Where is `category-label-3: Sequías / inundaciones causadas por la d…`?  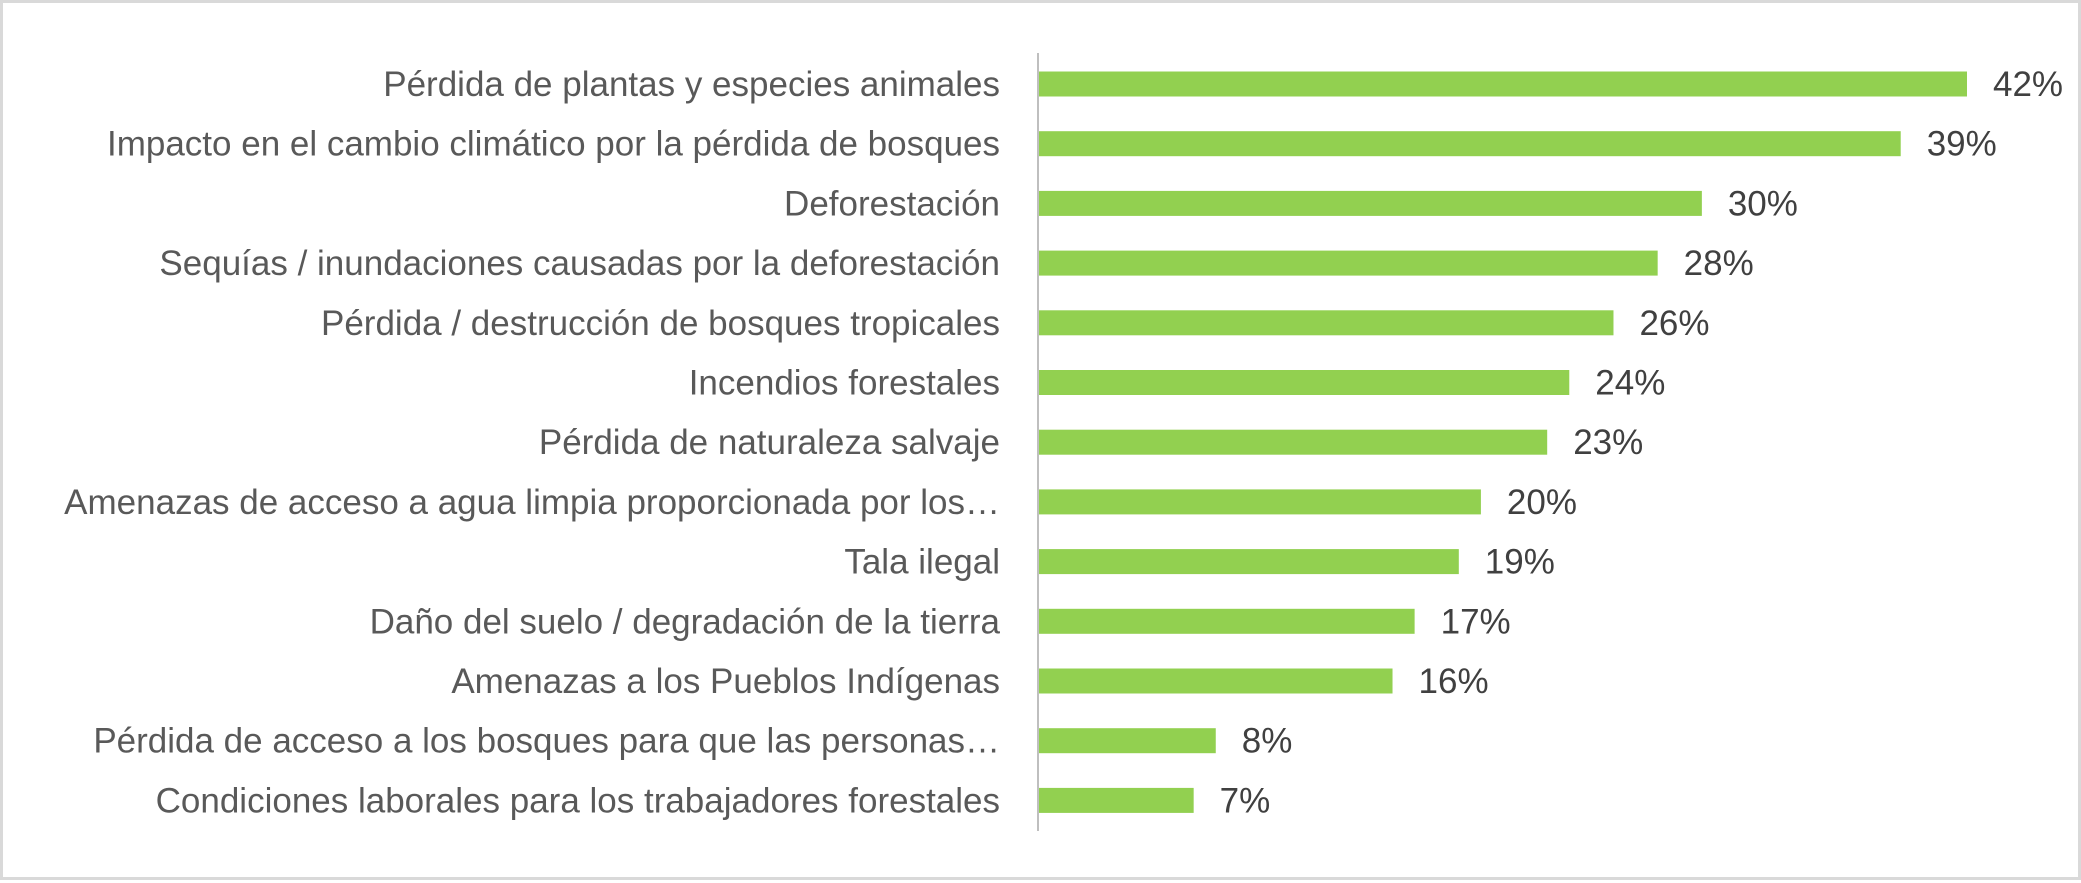
category-label-3: Sequías / inundaciones causadas por la d… is located at coordinates (579, 263).